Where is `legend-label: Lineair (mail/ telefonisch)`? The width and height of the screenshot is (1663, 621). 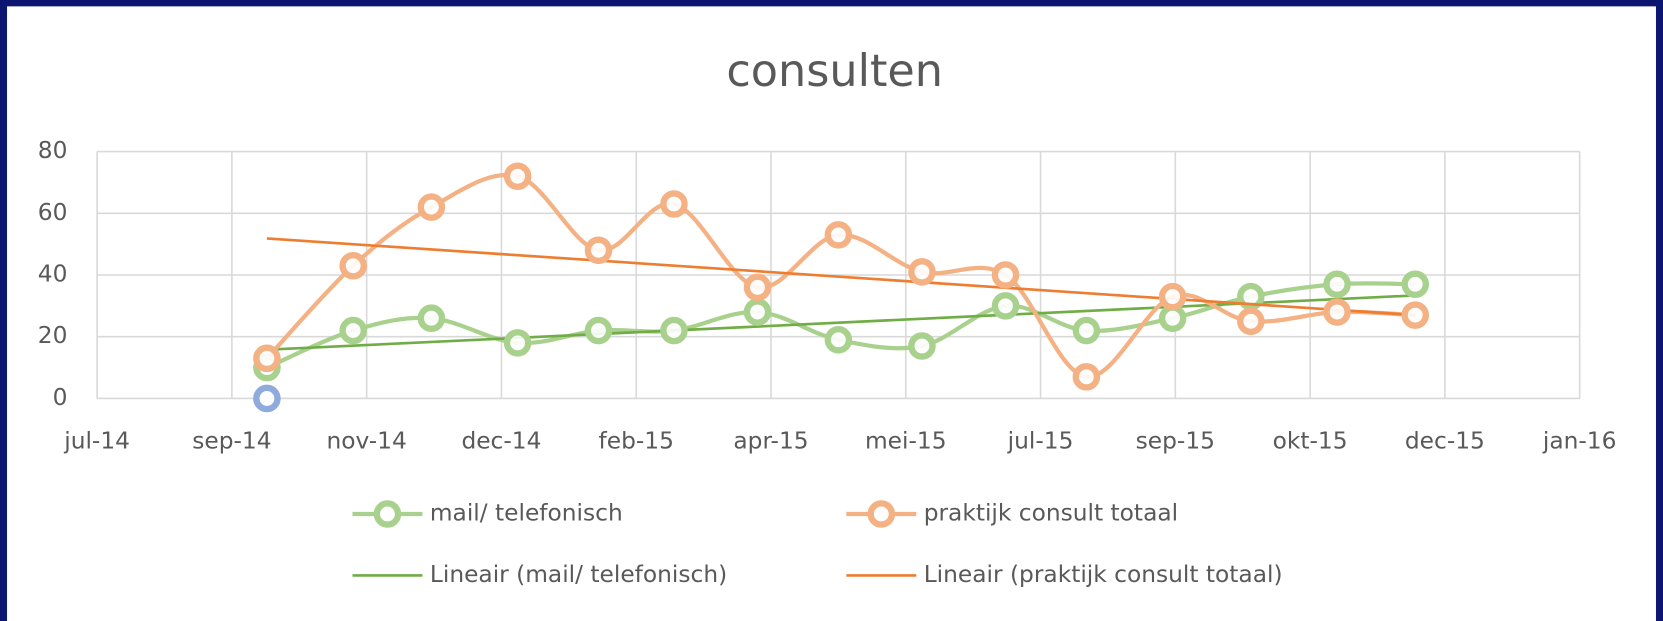 legend-label: Lineair (mail/ telefonisch) is located at coordinates (578, 574).